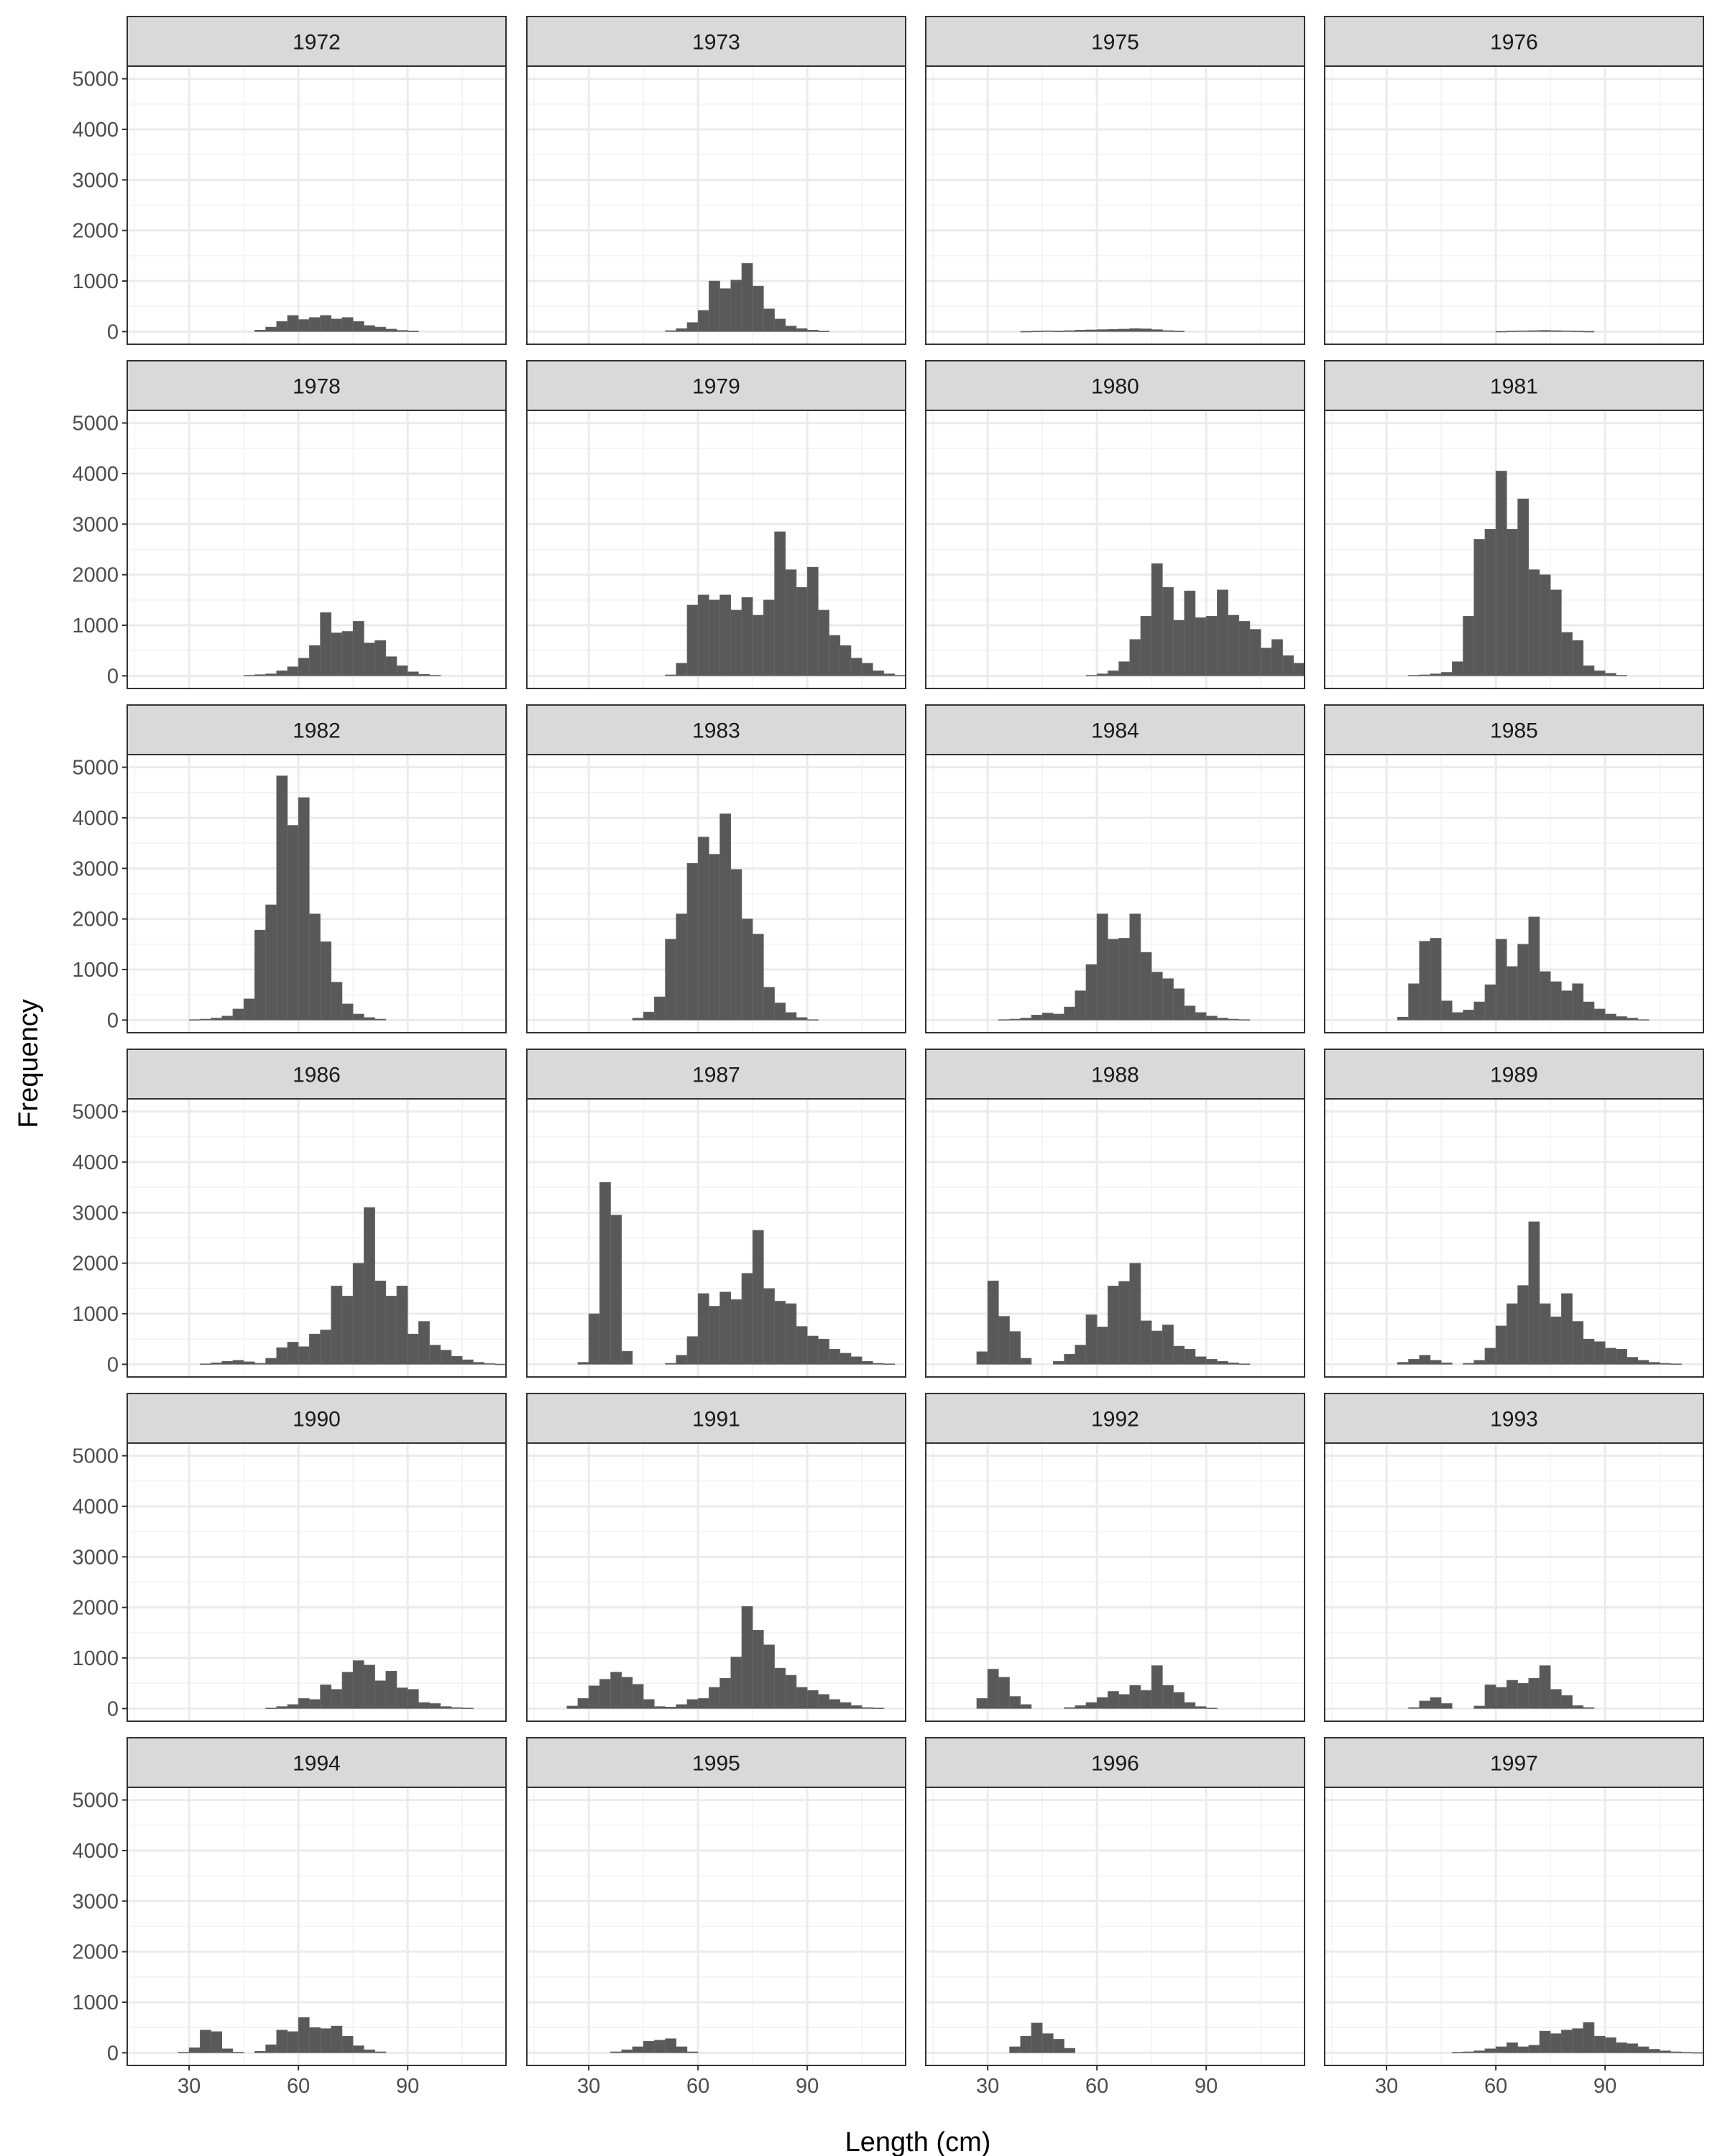 The image size is (1725, 2156). I want to click on y-tick-label: 3000, so click(95, 525).